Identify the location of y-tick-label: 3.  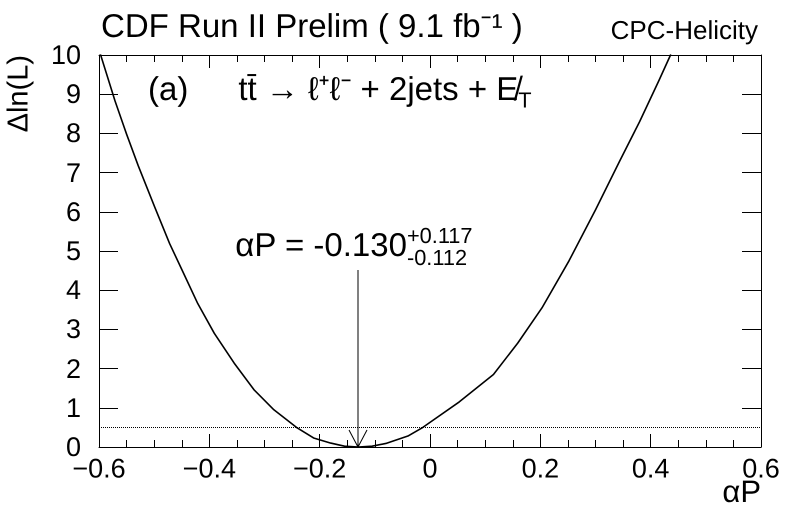
(73, 329).